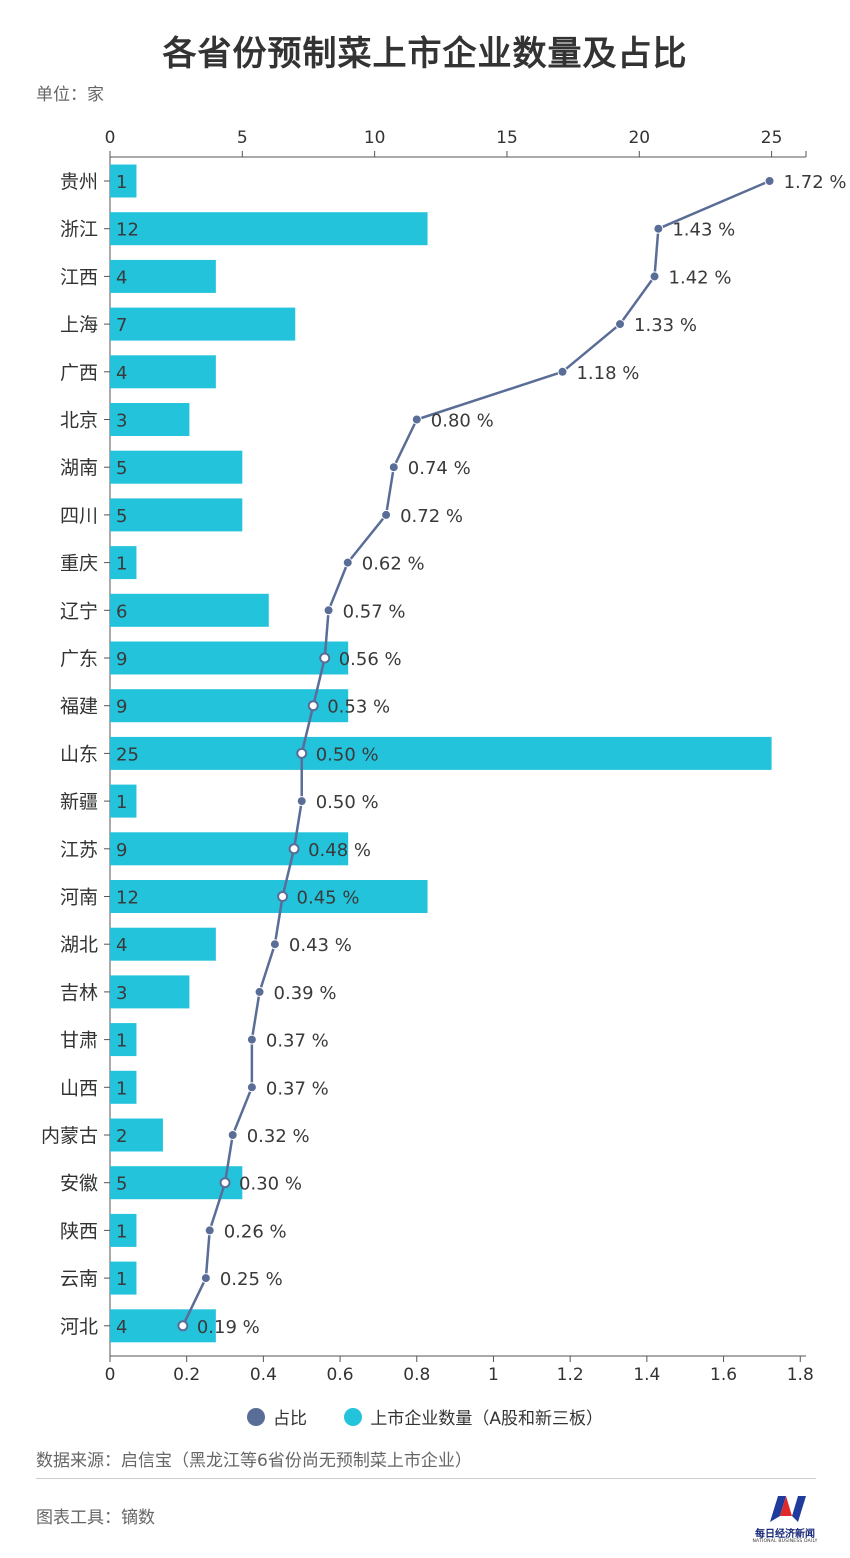  I want to click on unit-label: 单位：家, so click(70, 95).